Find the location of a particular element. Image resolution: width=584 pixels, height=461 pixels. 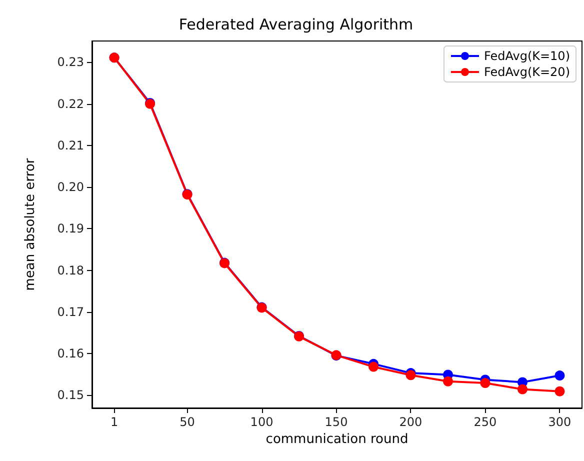

x-tick-label: 1 is located at coordinates (114, 422).